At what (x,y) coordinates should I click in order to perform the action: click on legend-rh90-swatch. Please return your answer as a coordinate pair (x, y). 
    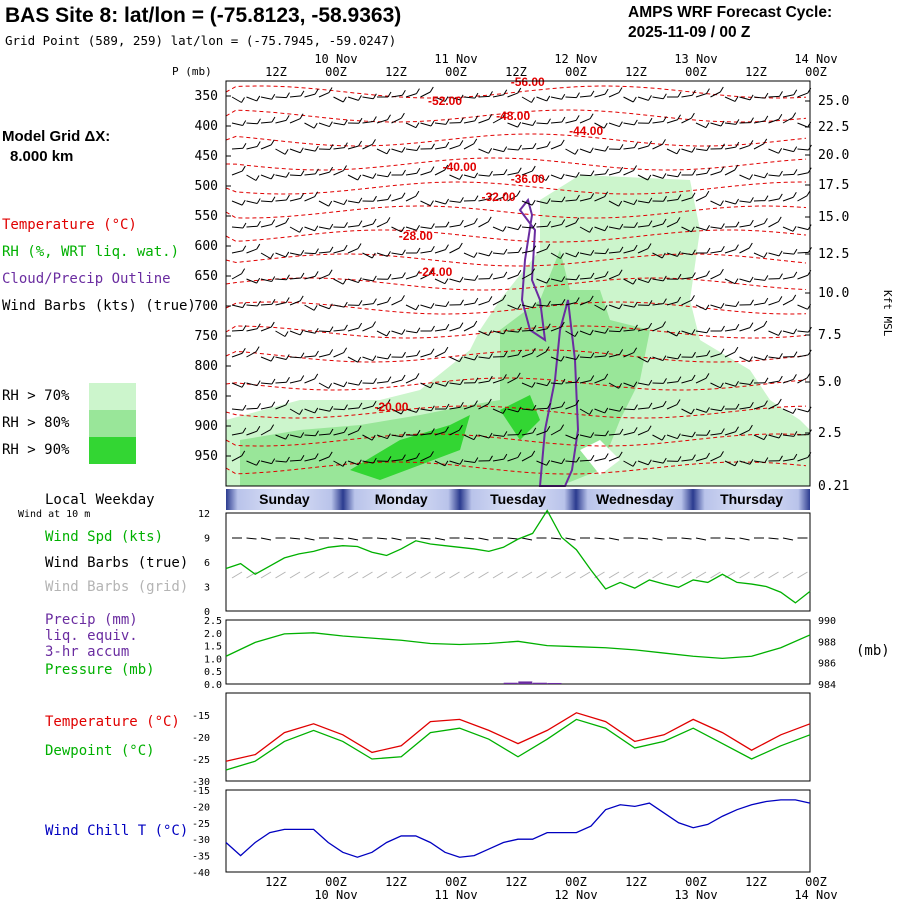
    Looking at the image, I should click on (112, 450).